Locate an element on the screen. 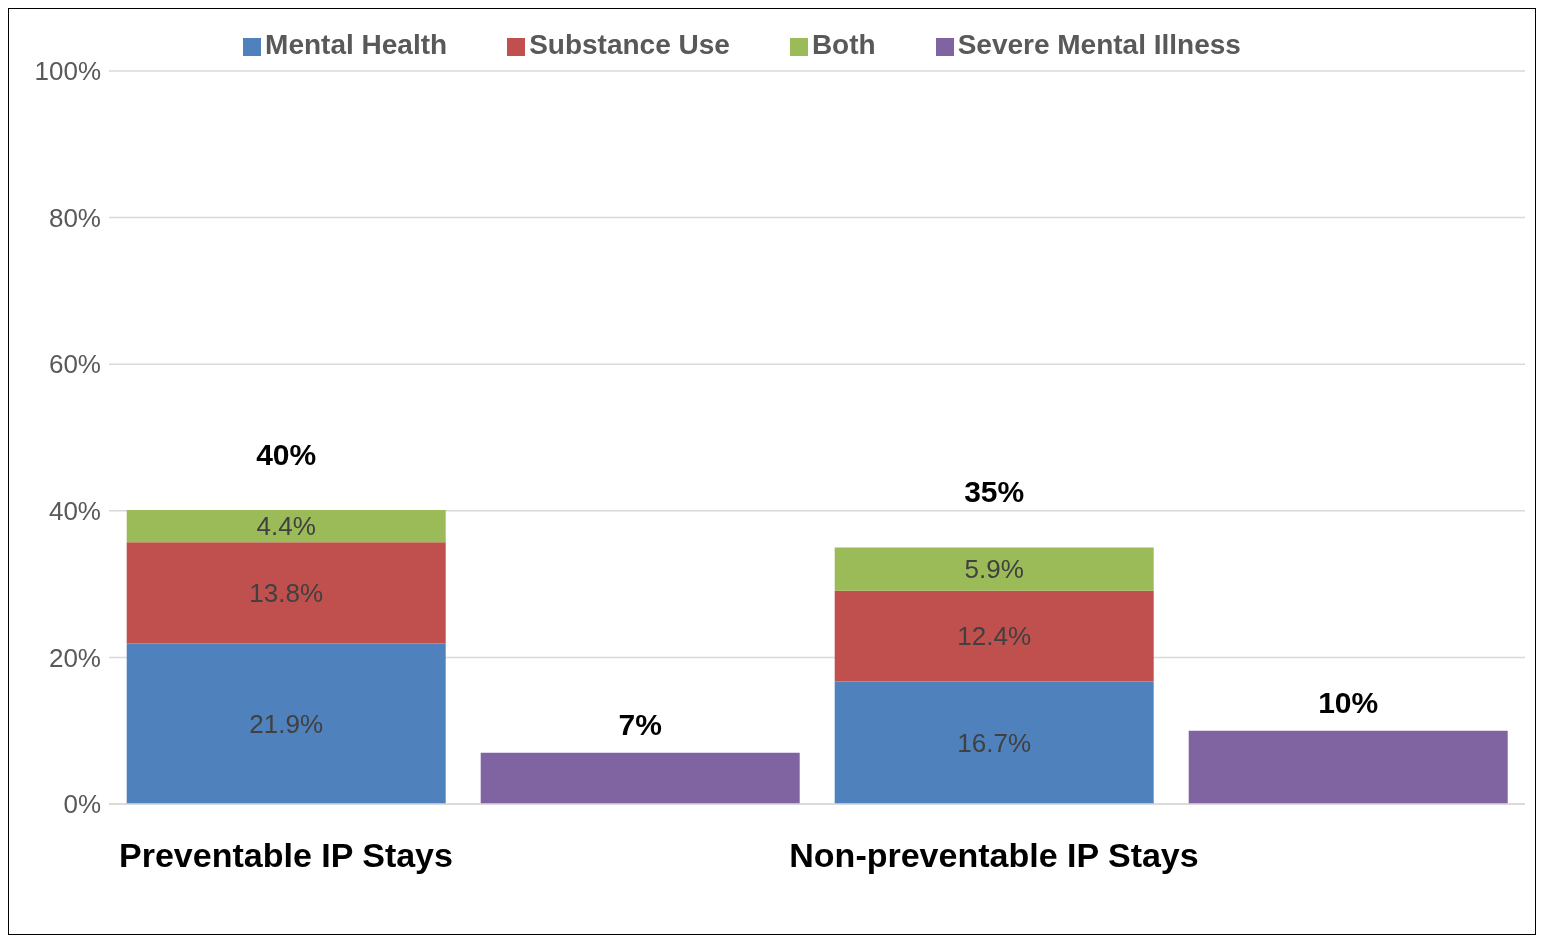  y-tick-label: 40% is located at coordinates (74, 511).